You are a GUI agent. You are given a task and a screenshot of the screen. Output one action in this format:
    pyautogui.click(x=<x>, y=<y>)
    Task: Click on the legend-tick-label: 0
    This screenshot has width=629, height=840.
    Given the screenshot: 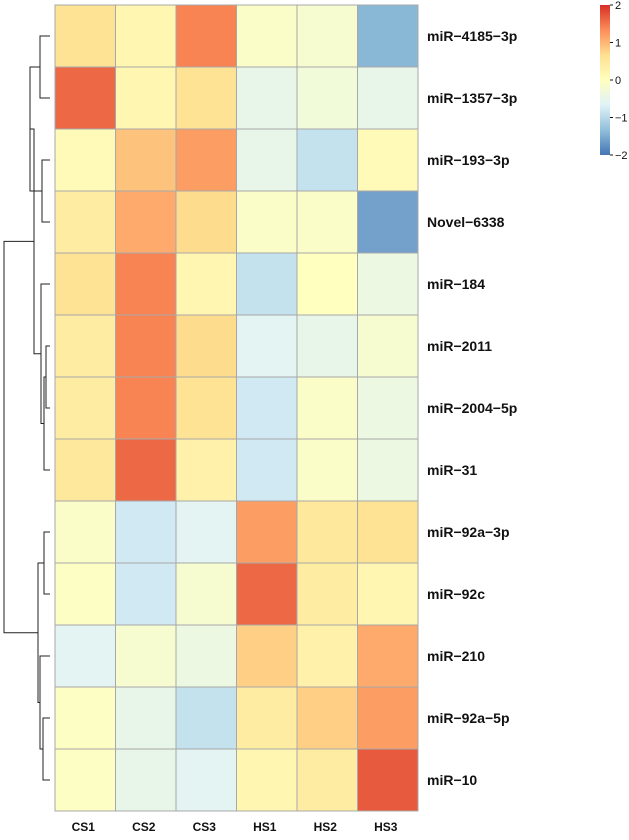 What is the action you would take?
    pyautogui.click(x=618, y=81)
    